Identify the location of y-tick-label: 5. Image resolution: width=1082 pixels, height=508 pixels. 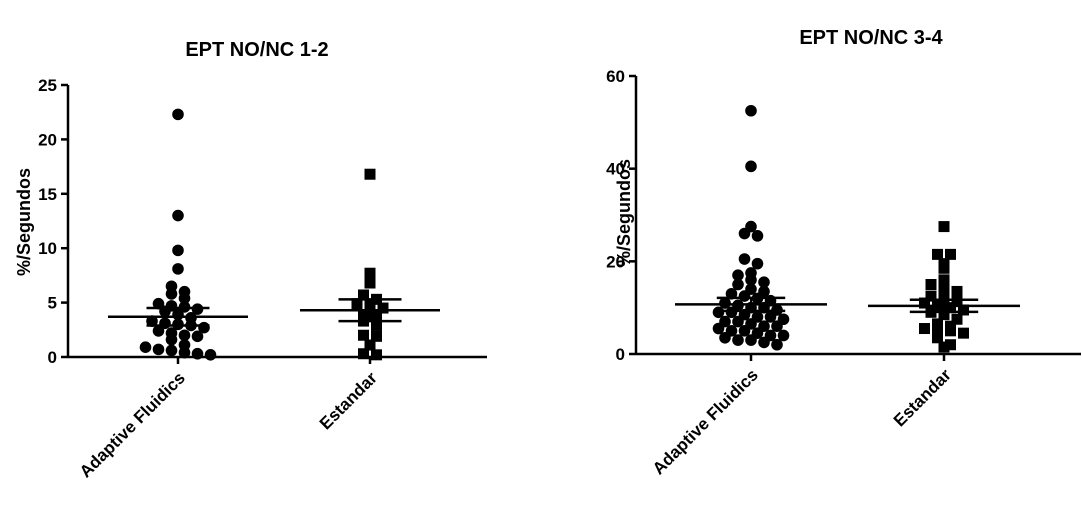
(52, 303).